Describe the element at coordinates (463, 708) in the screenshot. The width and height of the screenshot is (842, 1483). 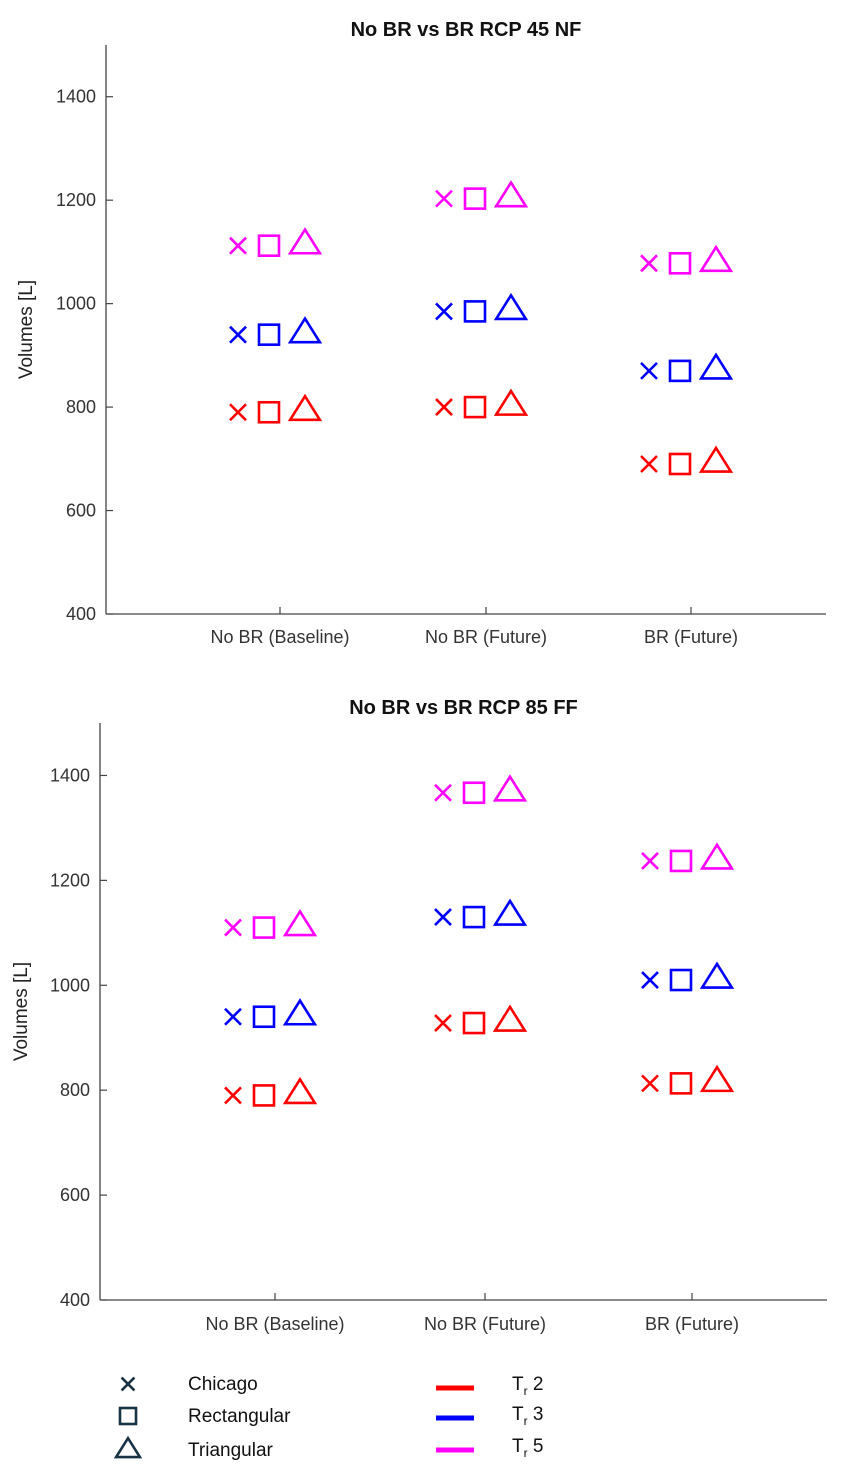
I see `chart-title: No BR vs BR RCP 85 FF` at that location.